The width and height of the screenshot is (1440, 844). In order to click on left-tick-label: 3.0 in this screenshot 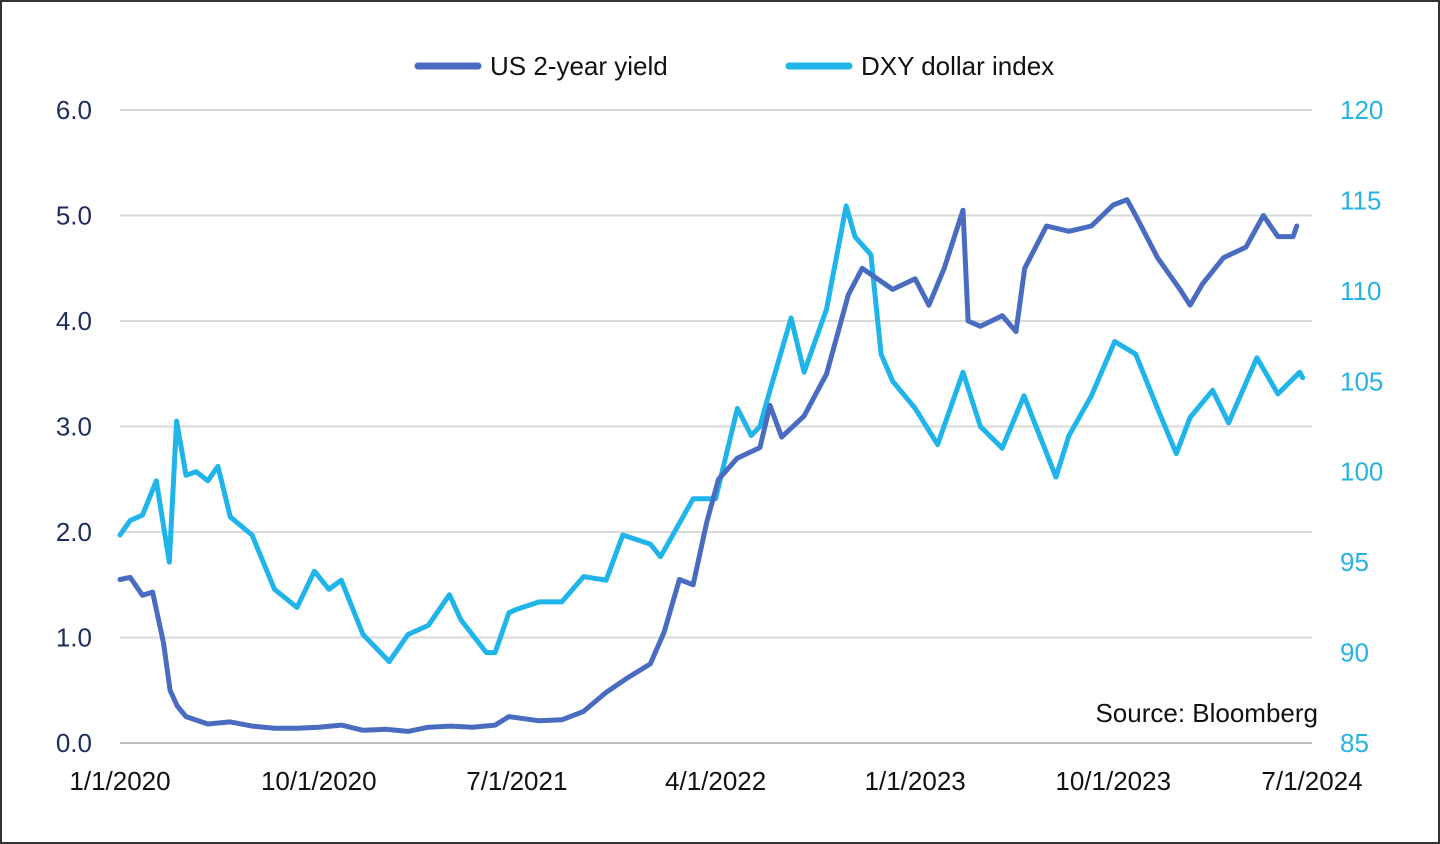, I will do `click(74, 427)`.